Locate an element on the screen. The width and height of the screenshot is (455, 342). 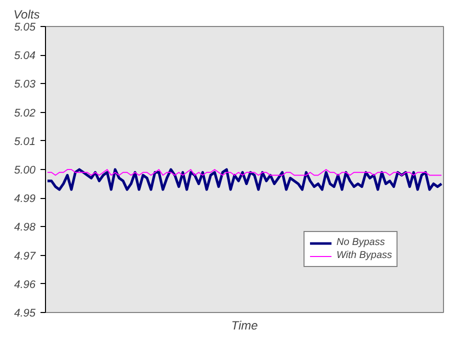
y-tick-label: 4.99 is located at coordinates (25, 199).